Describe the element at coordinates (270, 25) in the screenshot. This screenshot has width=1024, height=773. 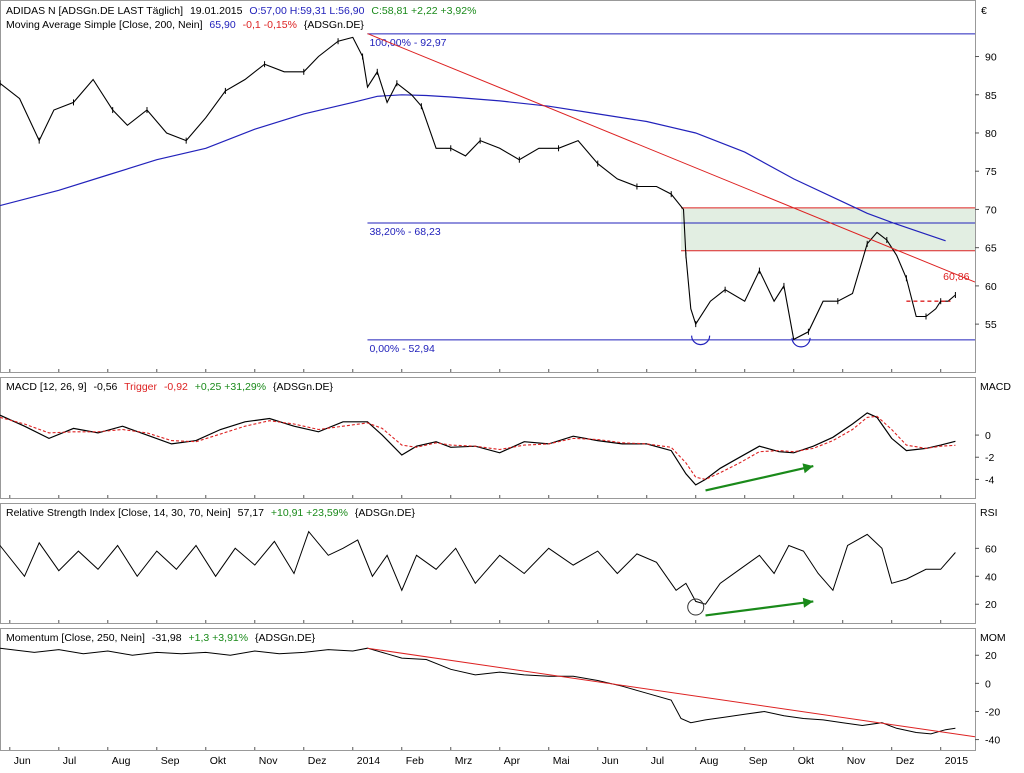
I see `sma-header-change: -0,1 -0,15%` at that location.